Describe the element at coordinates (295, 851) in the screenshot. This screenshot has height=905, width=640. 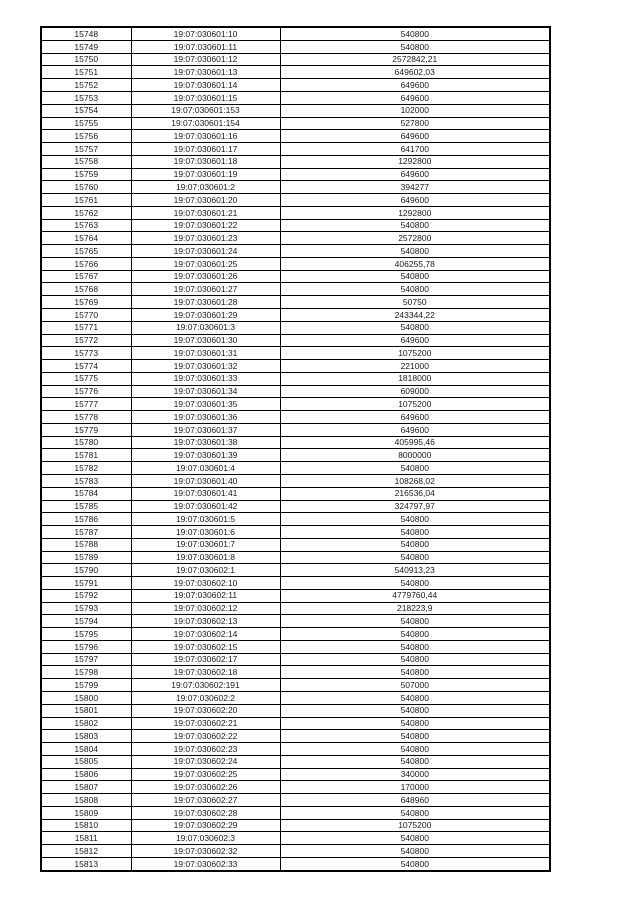
I see `table-row: 15812 19:07:030602:32 540800` at that location.